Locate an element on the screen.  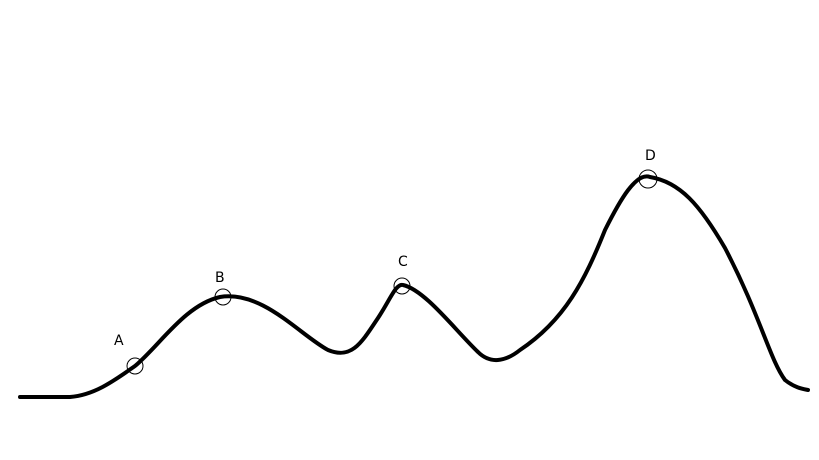
point-b-marker: B is located at coordinates (223, 288).